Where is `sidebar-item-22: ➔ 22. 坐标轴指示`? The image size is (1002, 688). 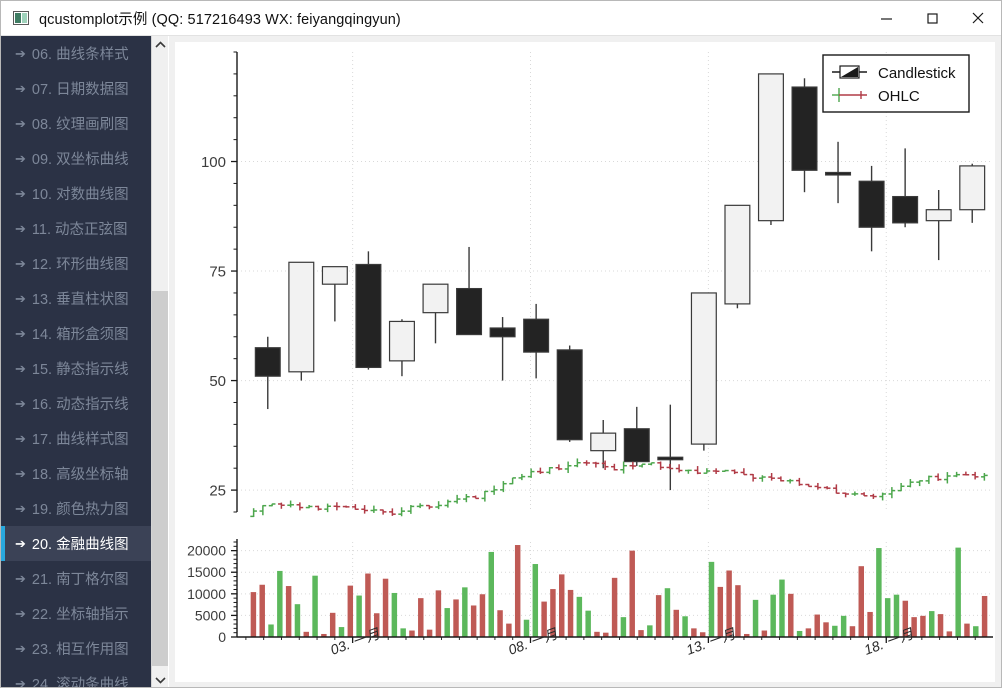
sidebar-item-22: ➔ 22. 坐标轴指示 is located at coordinates (76, 613).